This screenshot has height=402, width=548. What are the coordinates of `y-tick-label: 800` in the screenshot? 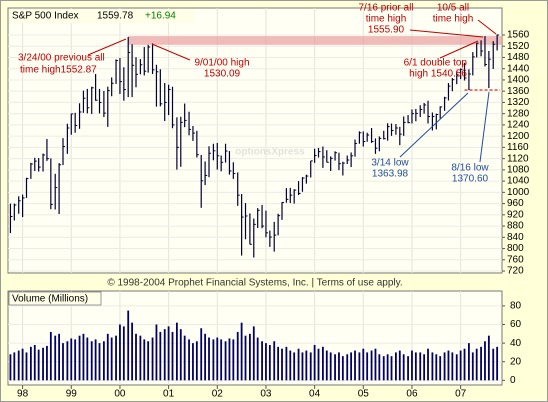 It's located at (515, 248).